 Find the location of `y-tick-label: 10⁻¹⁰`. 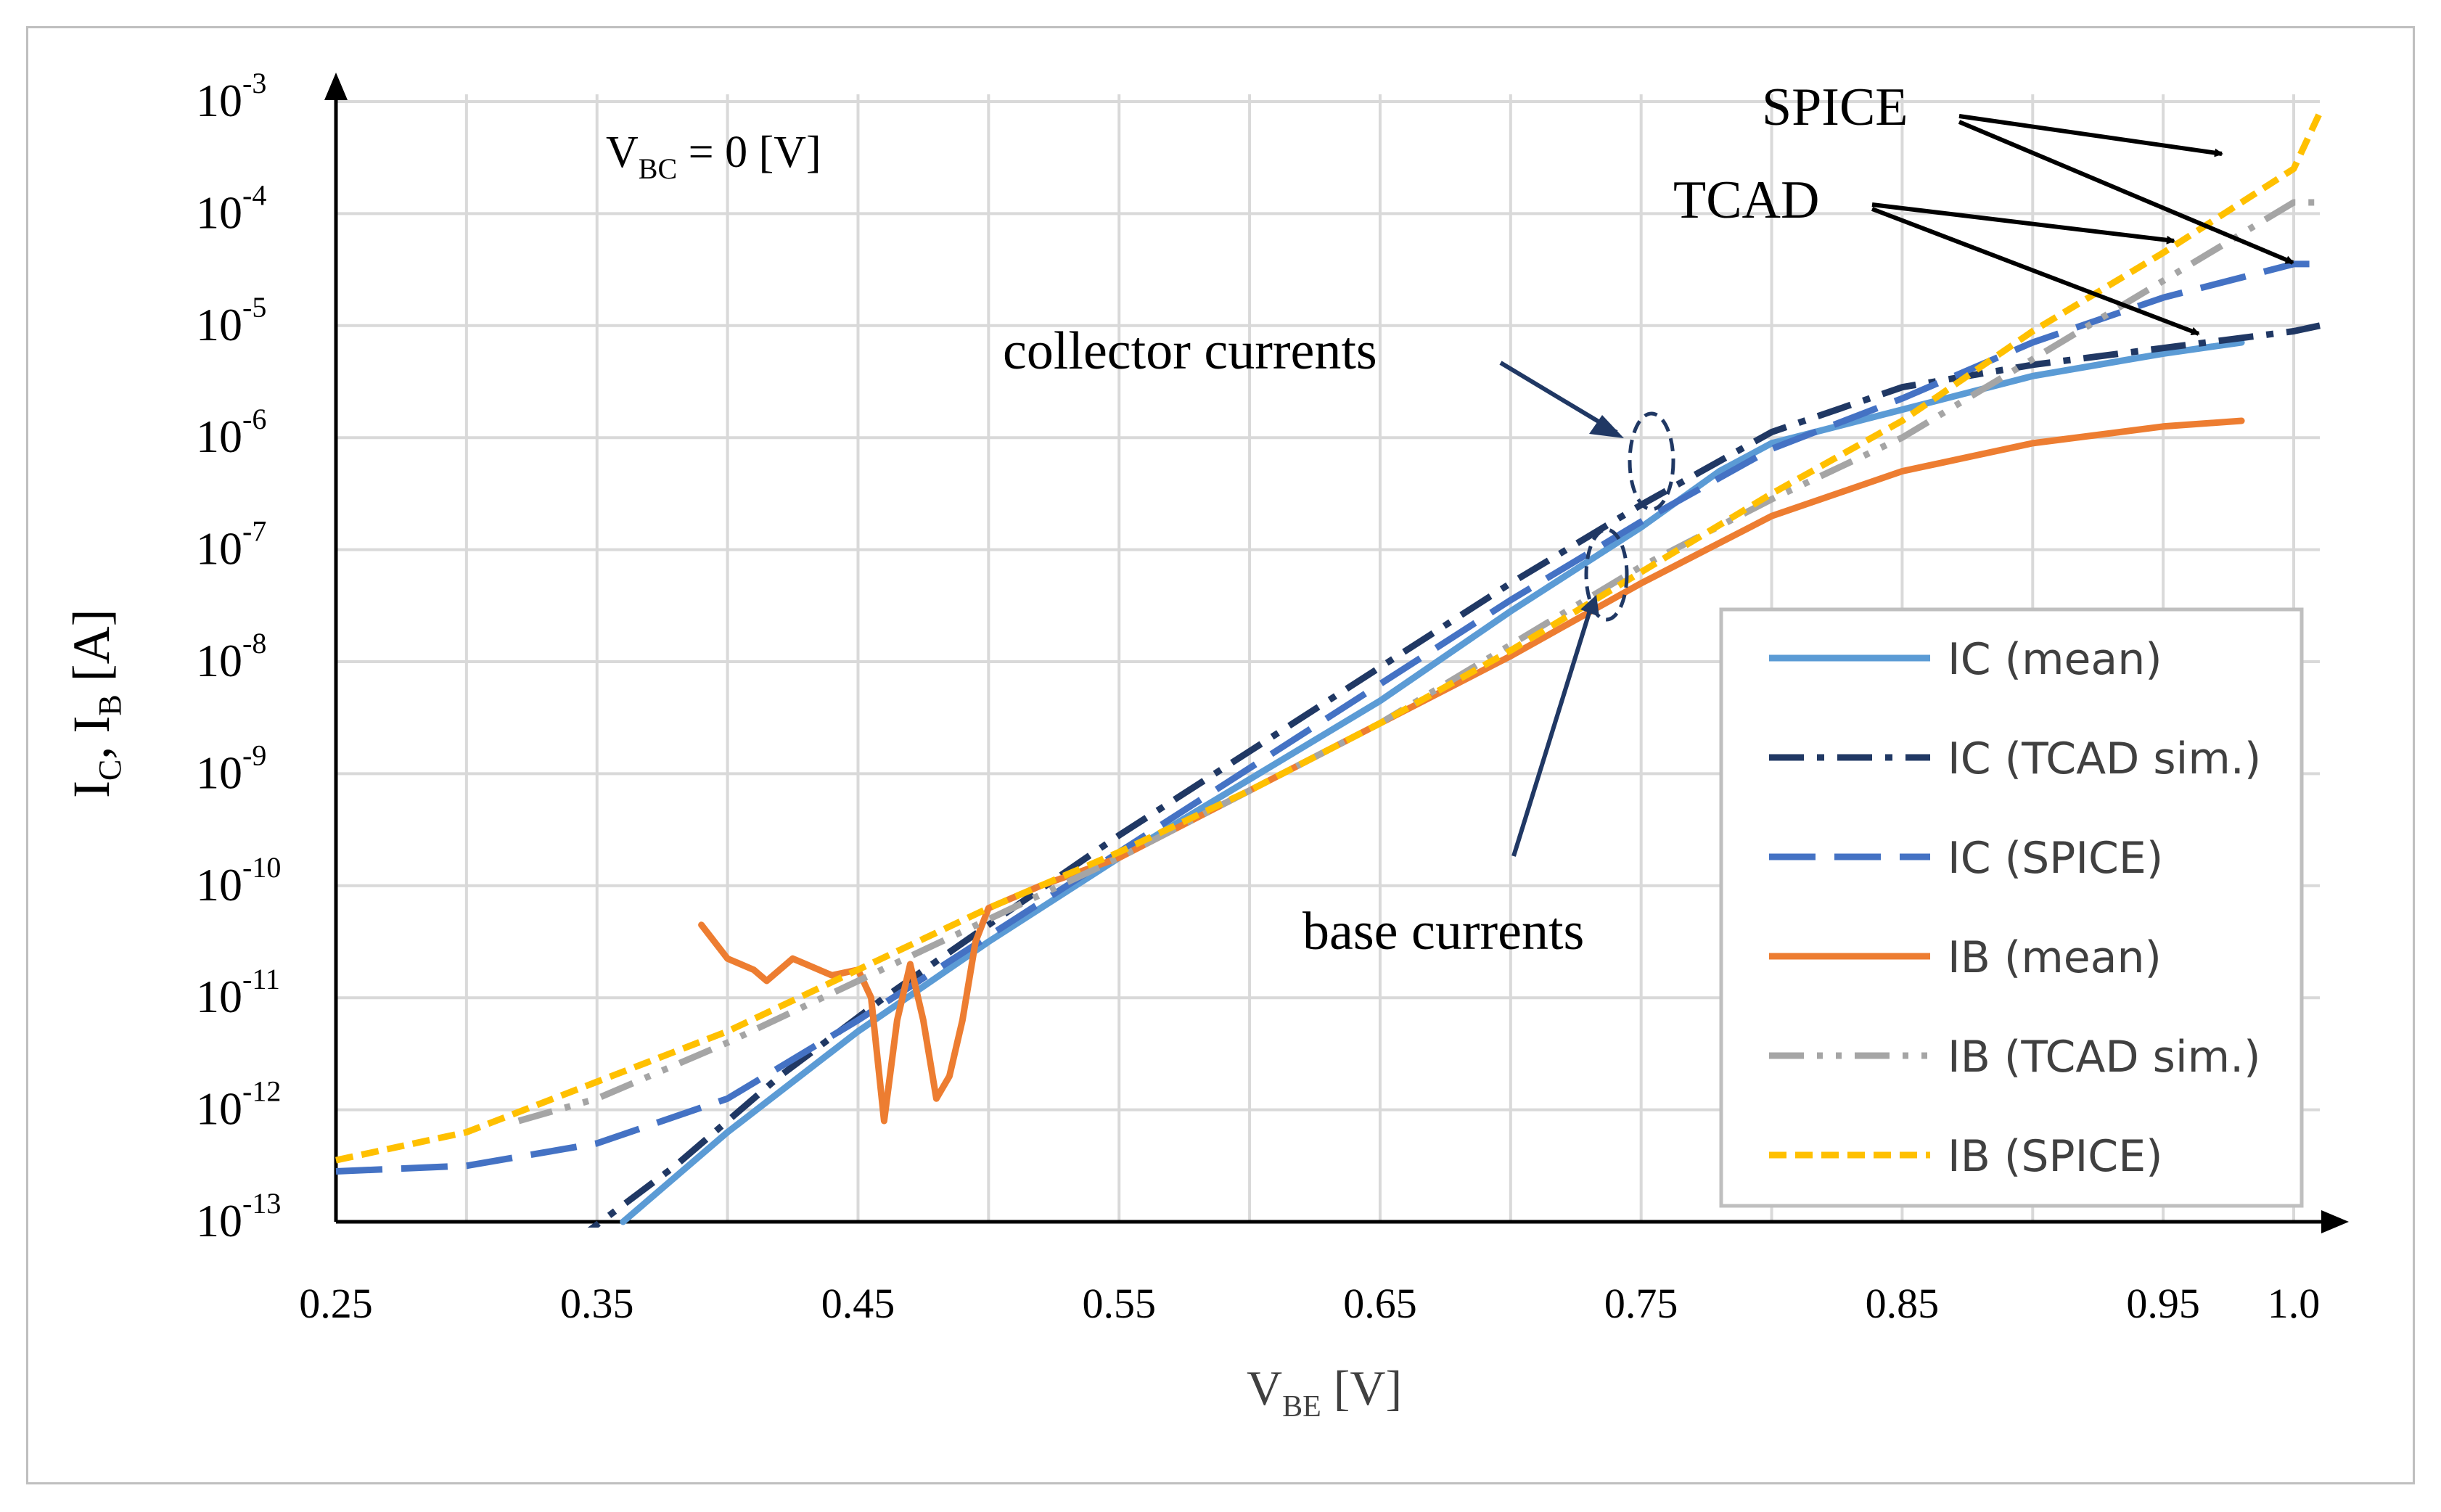

y-tick-label: 10⁻¹⁰ is located at coordinates (238, 881).